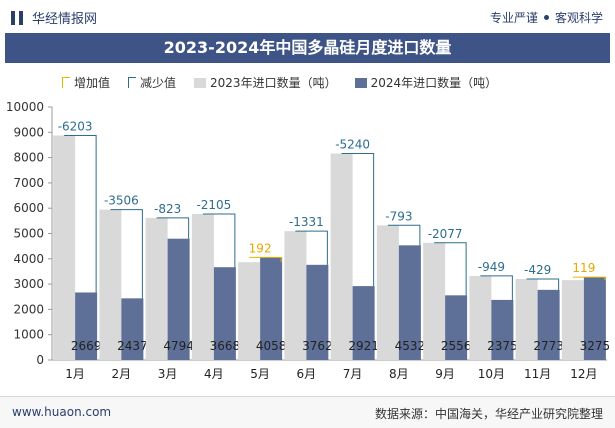 The image size is (615, 428). What do you see at coordinates (537, 270) in the screenshot?
I see `change-label: -429` at bounding box center [537, 270].